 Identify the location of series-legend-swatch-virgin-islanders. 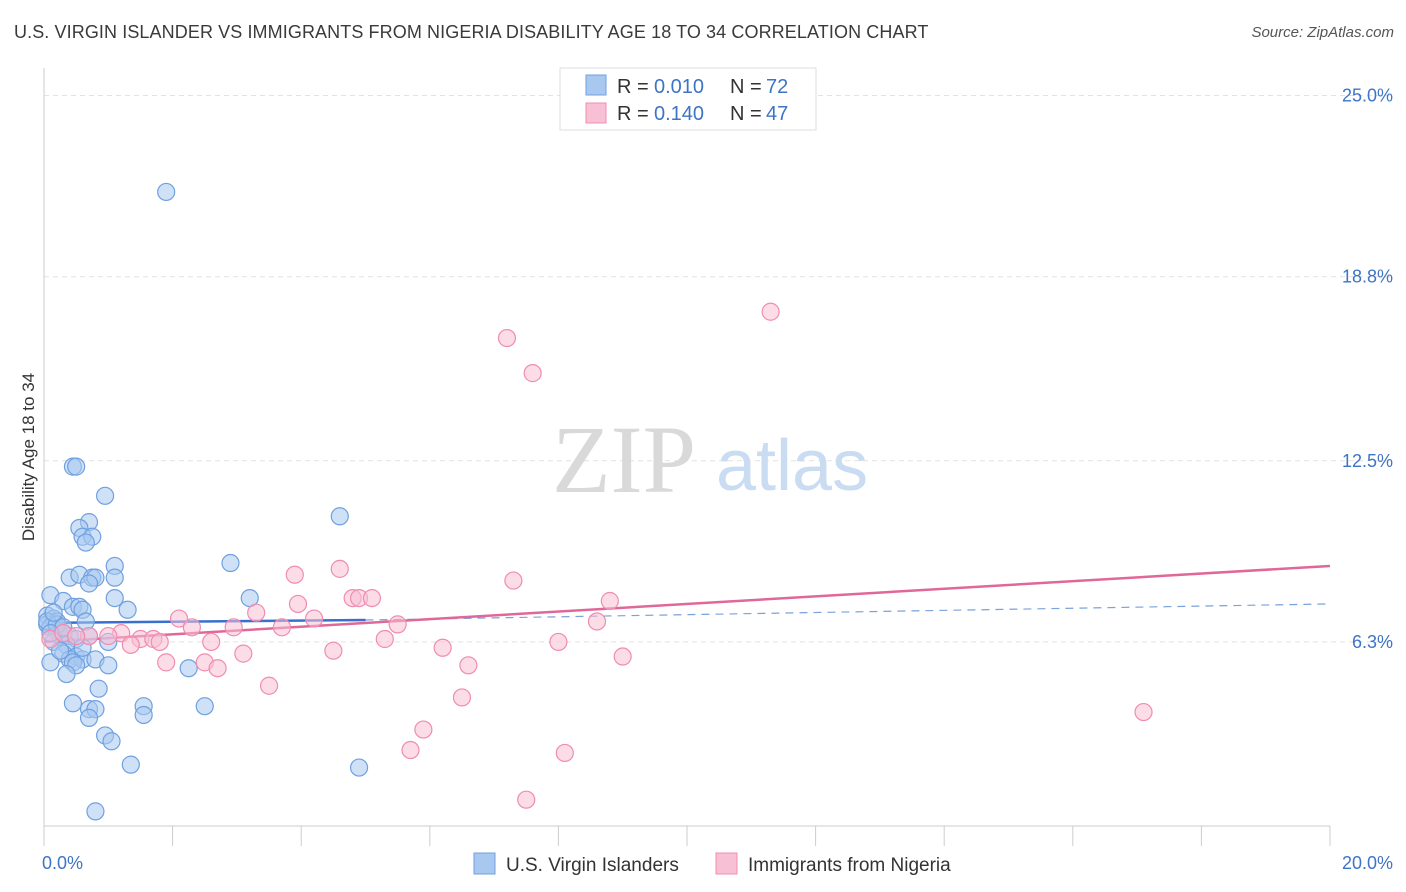
(484, 863).